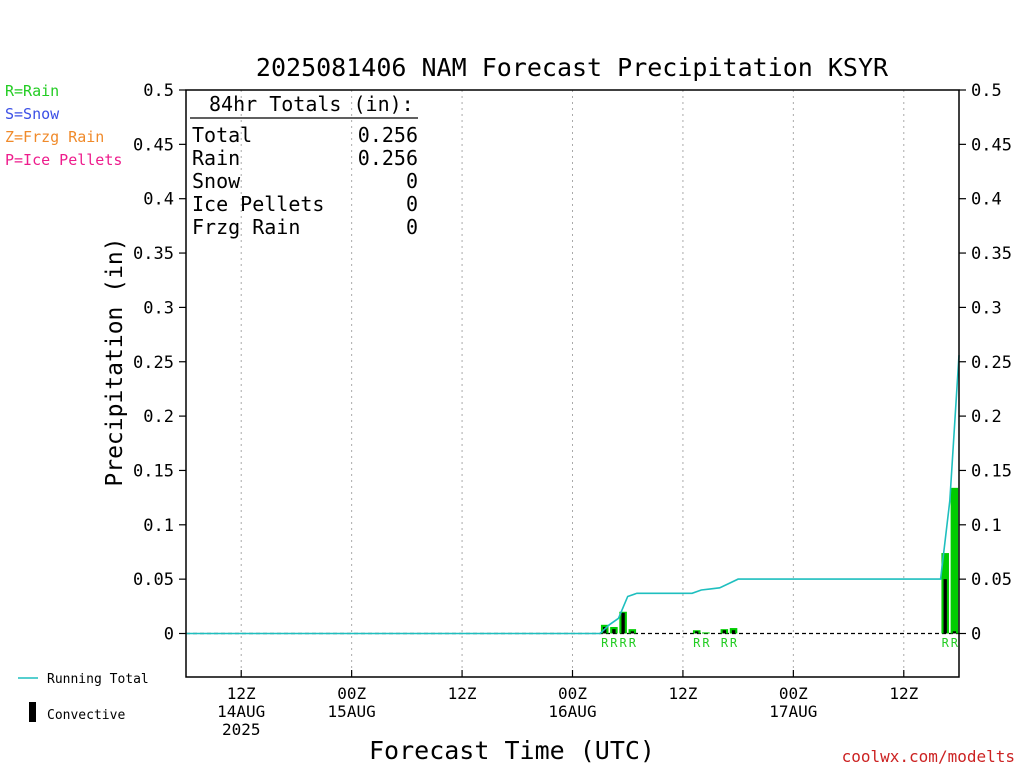 This screenshot has width=1024, height=768. Describe the element at coordinates (222, 135) in the screenshot. I see `totals-row-label: Total` at that location.